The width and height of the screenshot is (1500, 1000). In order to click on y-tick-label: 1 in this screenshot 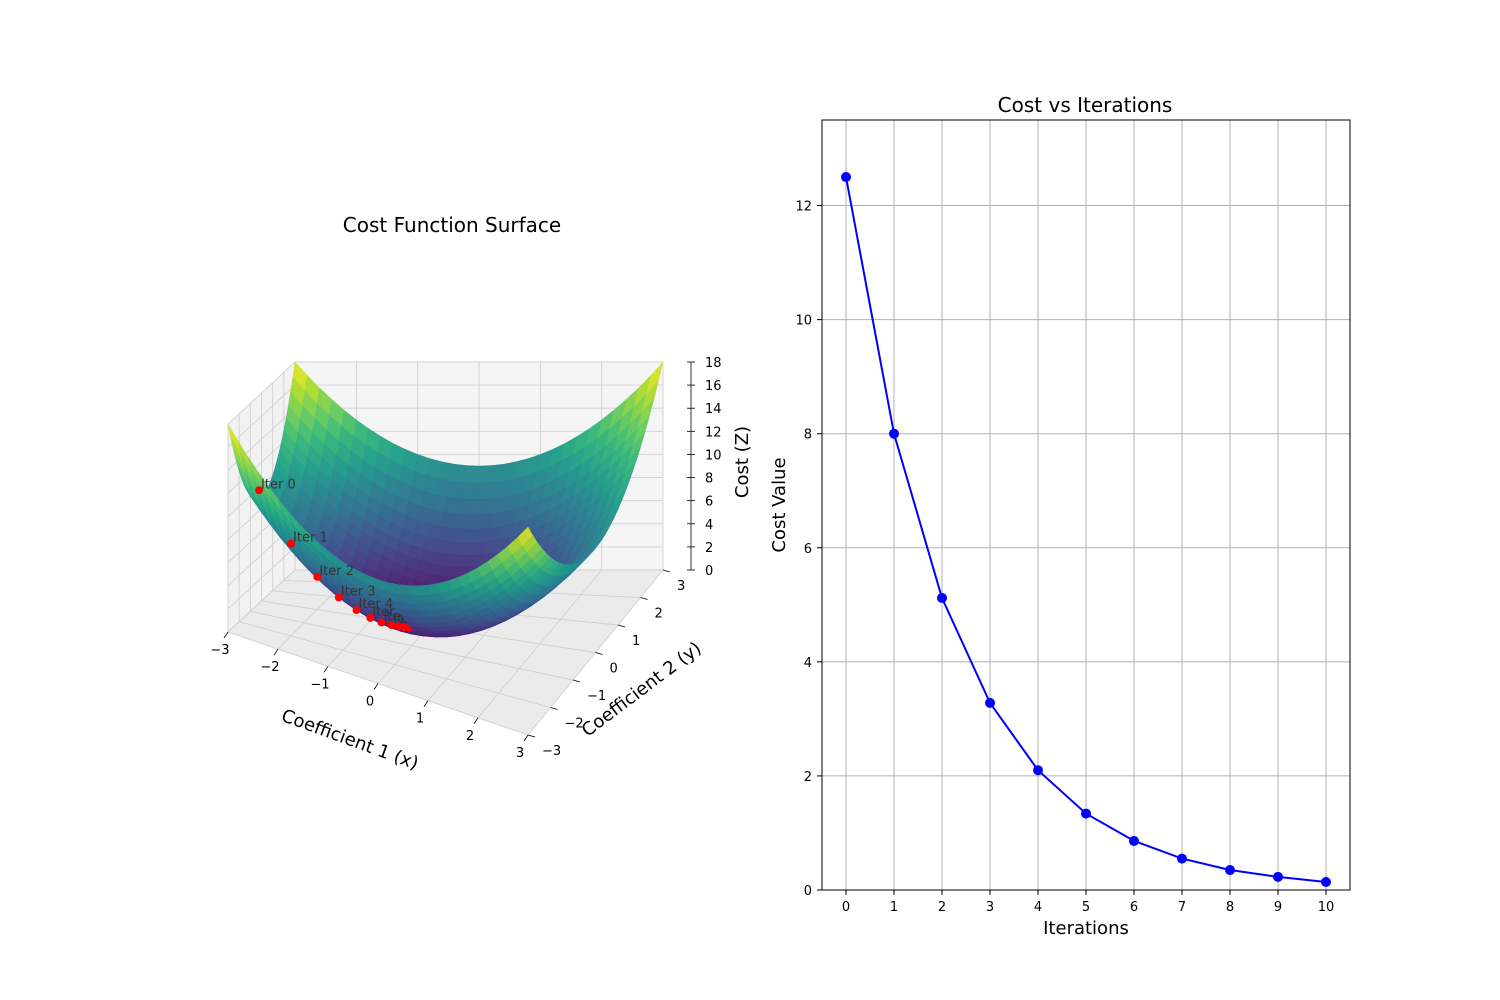, I will do `click(636, 641)`.